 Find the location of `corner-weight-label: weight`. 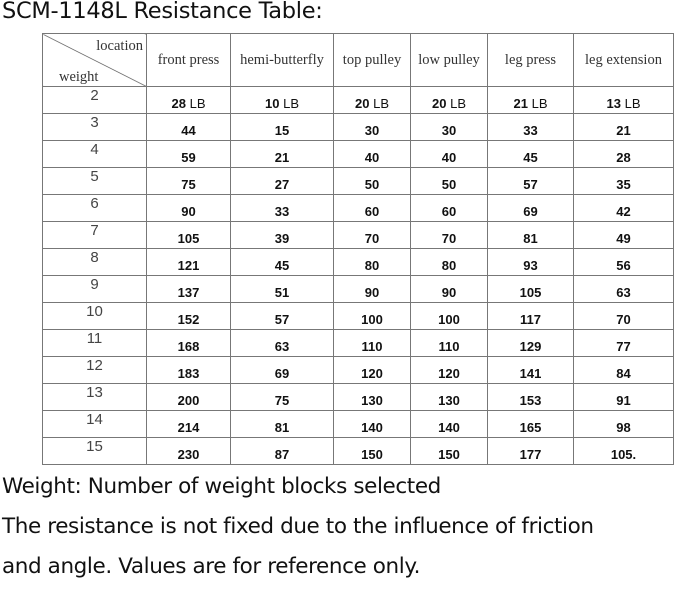

corner-weight-label: weight is located at coordinates (79, 77).